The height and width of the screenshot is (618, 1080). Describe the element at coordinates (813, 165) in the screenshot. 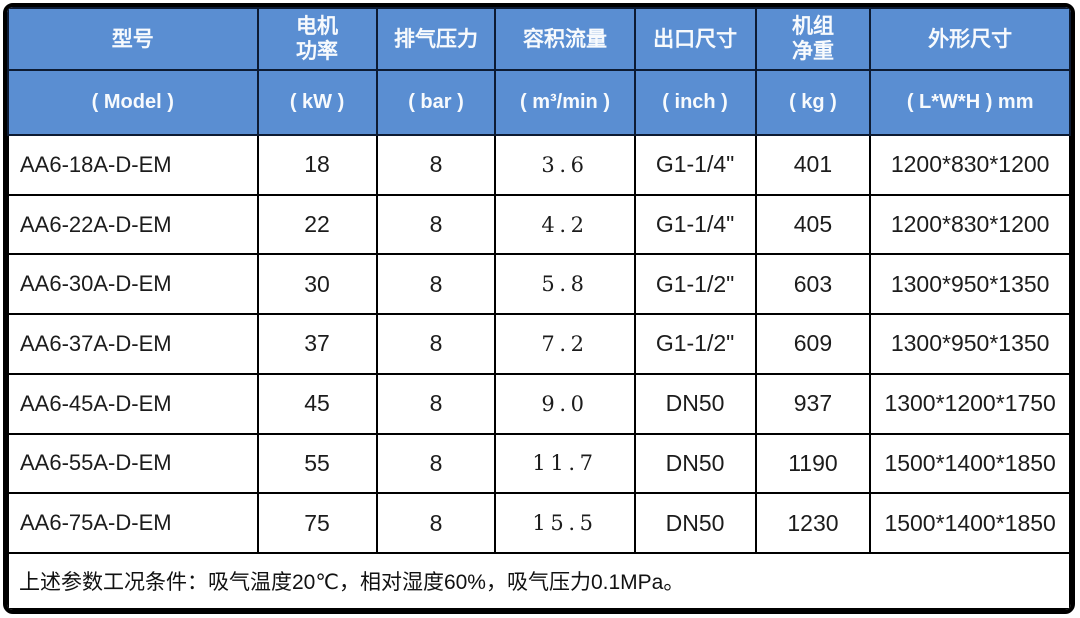

I see `cell-weight: 401` at that location.